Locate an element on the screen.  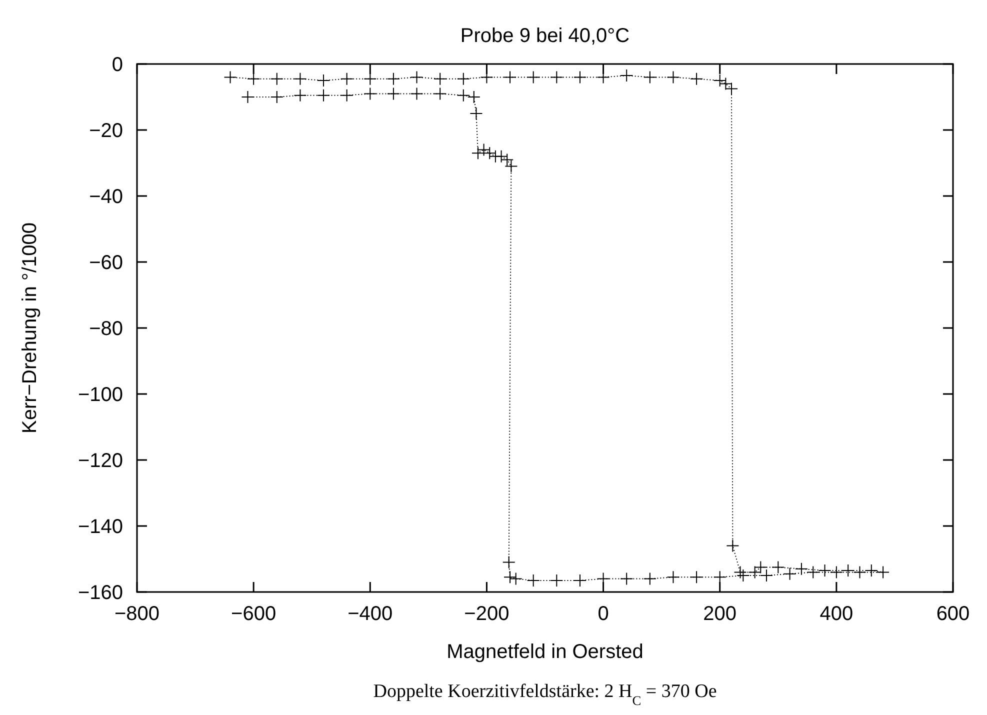
x-tick-label: 600 is located at coordinates (953, 614).